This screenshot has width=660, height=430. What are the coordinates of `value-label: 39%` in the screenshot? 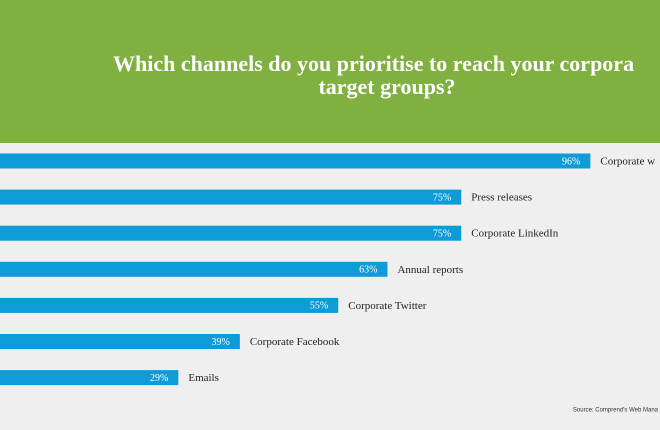 It's located at (221, 342).